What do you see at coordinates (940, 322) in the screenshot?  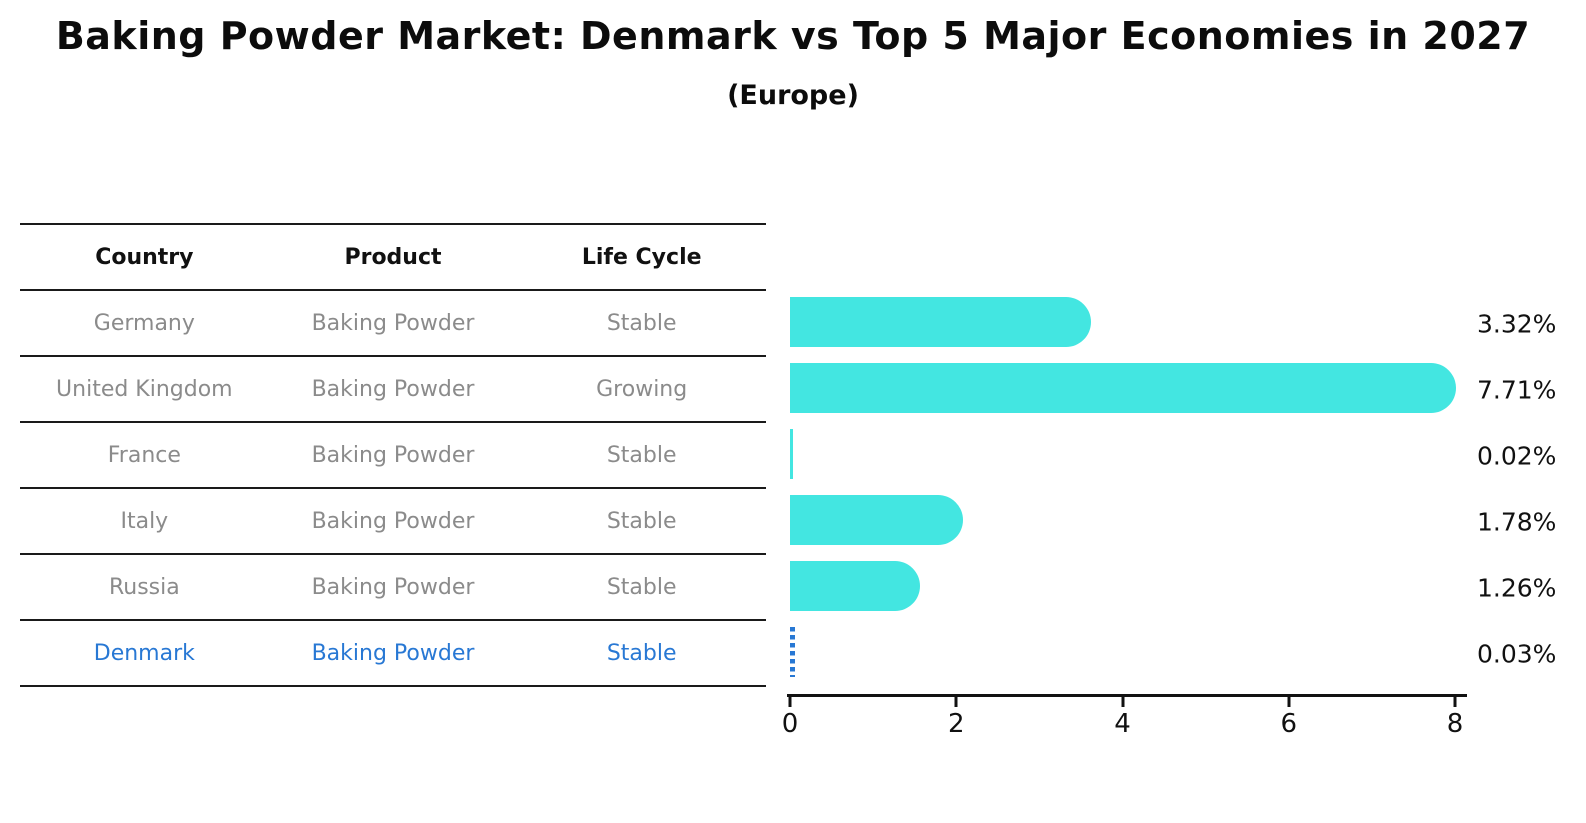 I see `bar-germany` at bounding box center [940, 322].